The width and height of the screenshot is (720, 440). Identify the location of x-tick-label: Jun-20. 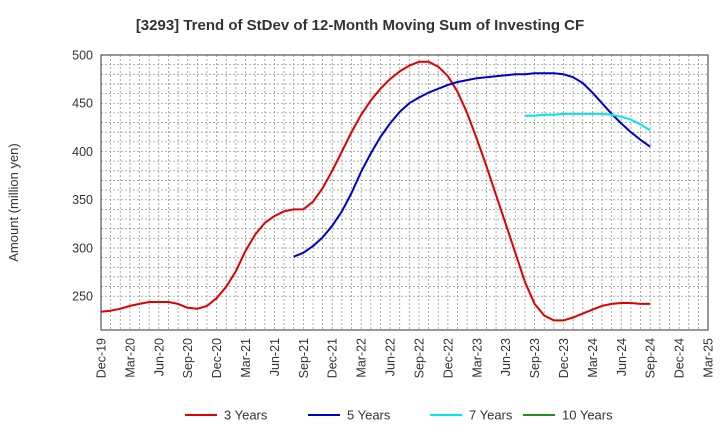
(159, 357).